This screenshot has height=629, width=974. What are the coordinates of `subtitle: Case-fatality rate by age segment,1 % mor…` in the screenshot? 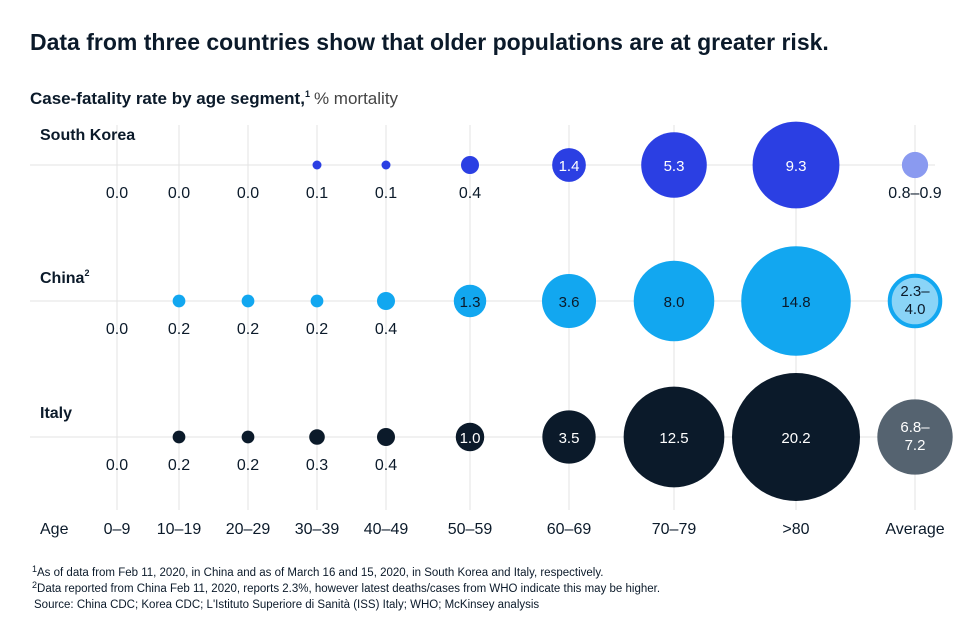 It's located at (214, 98).